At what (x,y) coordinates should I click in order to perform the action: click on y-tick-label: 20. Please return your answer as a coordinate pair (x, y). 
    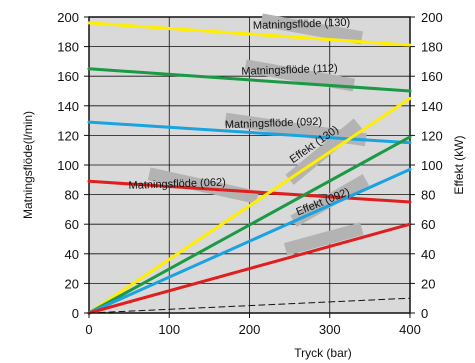
    Looking at the image, I should click on (72, 283).